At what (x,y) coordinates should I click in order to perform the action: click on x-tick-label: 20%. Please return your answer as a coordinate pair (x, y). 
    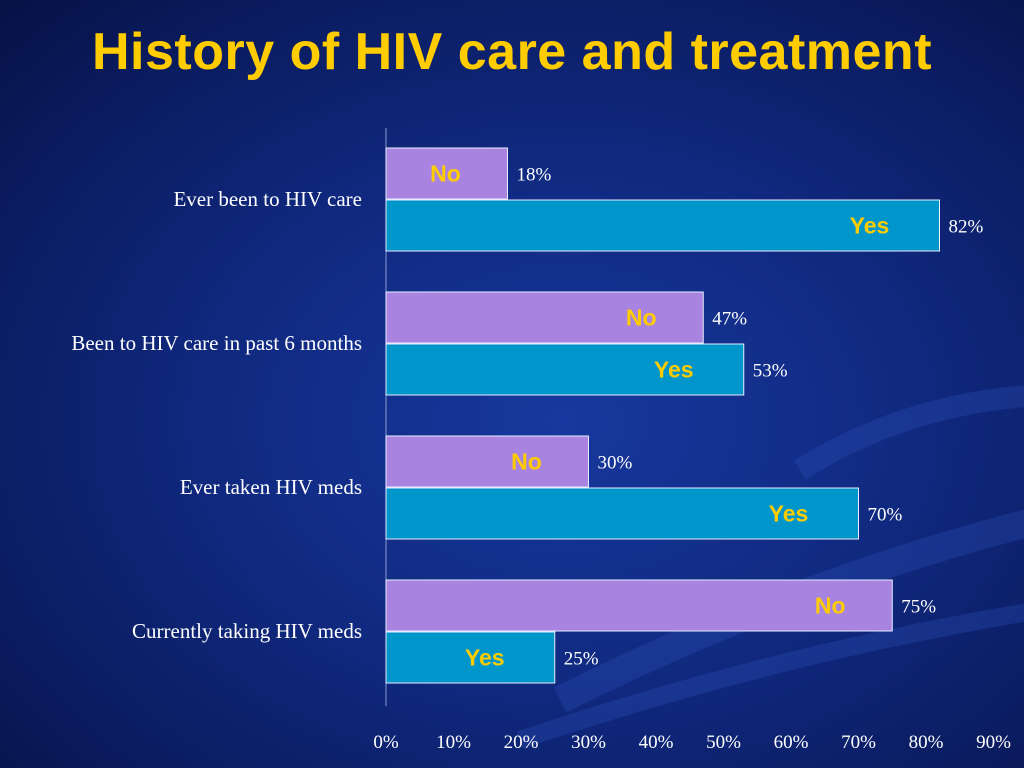
    Looking at the image, I should click on (521, 742).